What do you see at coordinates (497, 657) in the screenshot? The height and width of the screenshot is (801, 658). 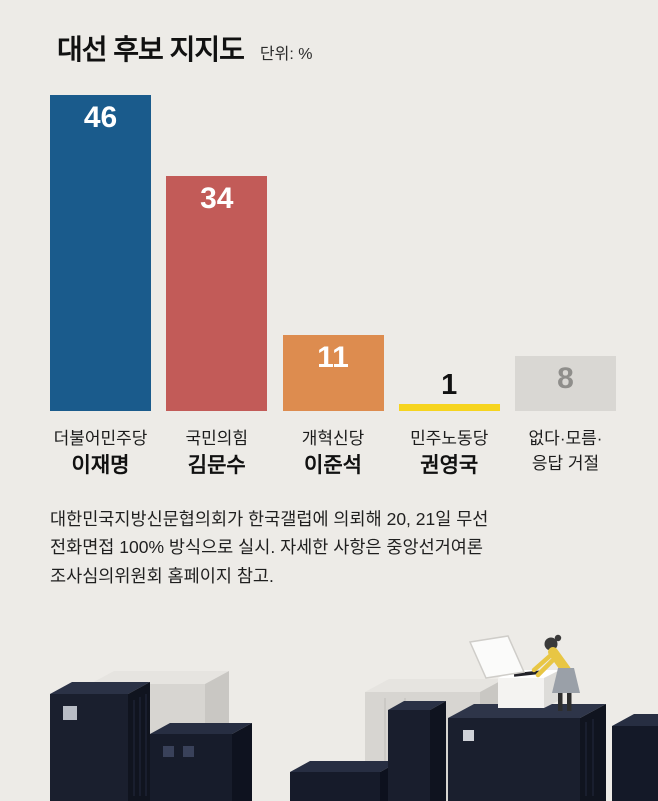 I see `ballot-paper-icon` at bounding box center [497, 657].